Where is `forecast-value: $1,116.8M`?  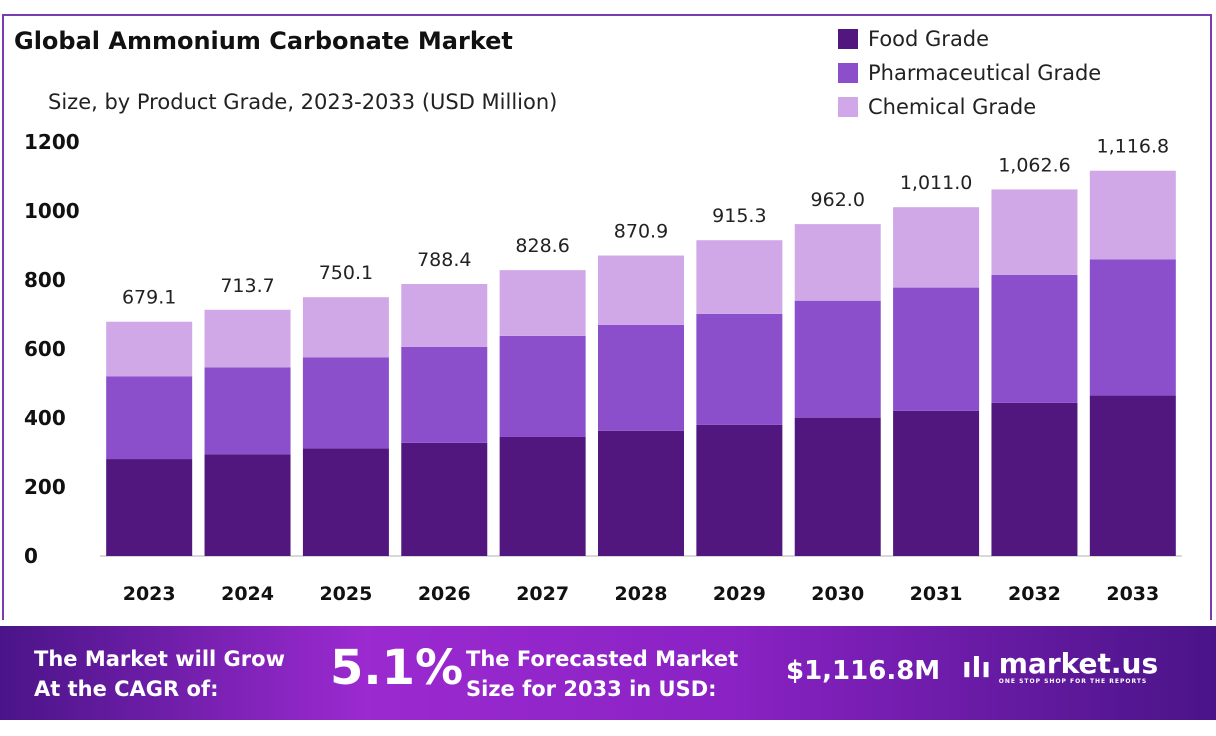
forecast-value: $1,116.8M is located at coordinates (863, 671).